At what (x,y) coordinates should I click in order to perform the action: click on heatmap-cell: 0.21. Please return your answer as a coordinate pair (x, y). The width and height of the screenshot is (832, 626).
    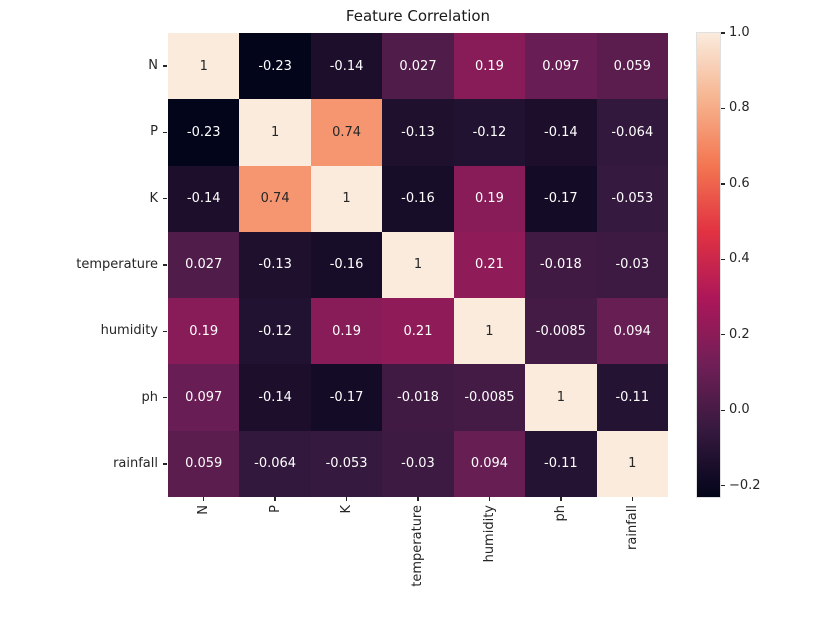
    Looking at the image, I should click on (418, 331).